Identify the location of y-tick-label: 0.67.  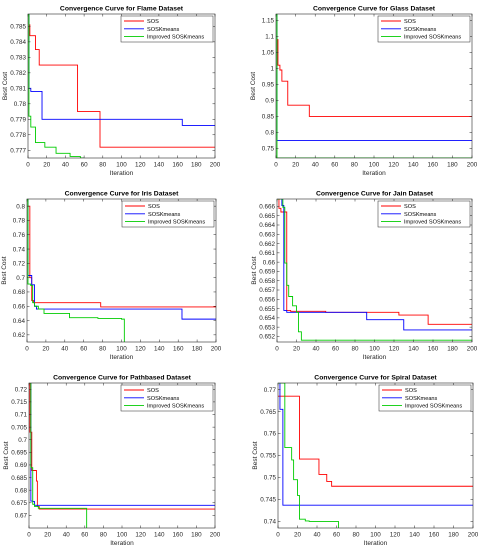
(21, 516).